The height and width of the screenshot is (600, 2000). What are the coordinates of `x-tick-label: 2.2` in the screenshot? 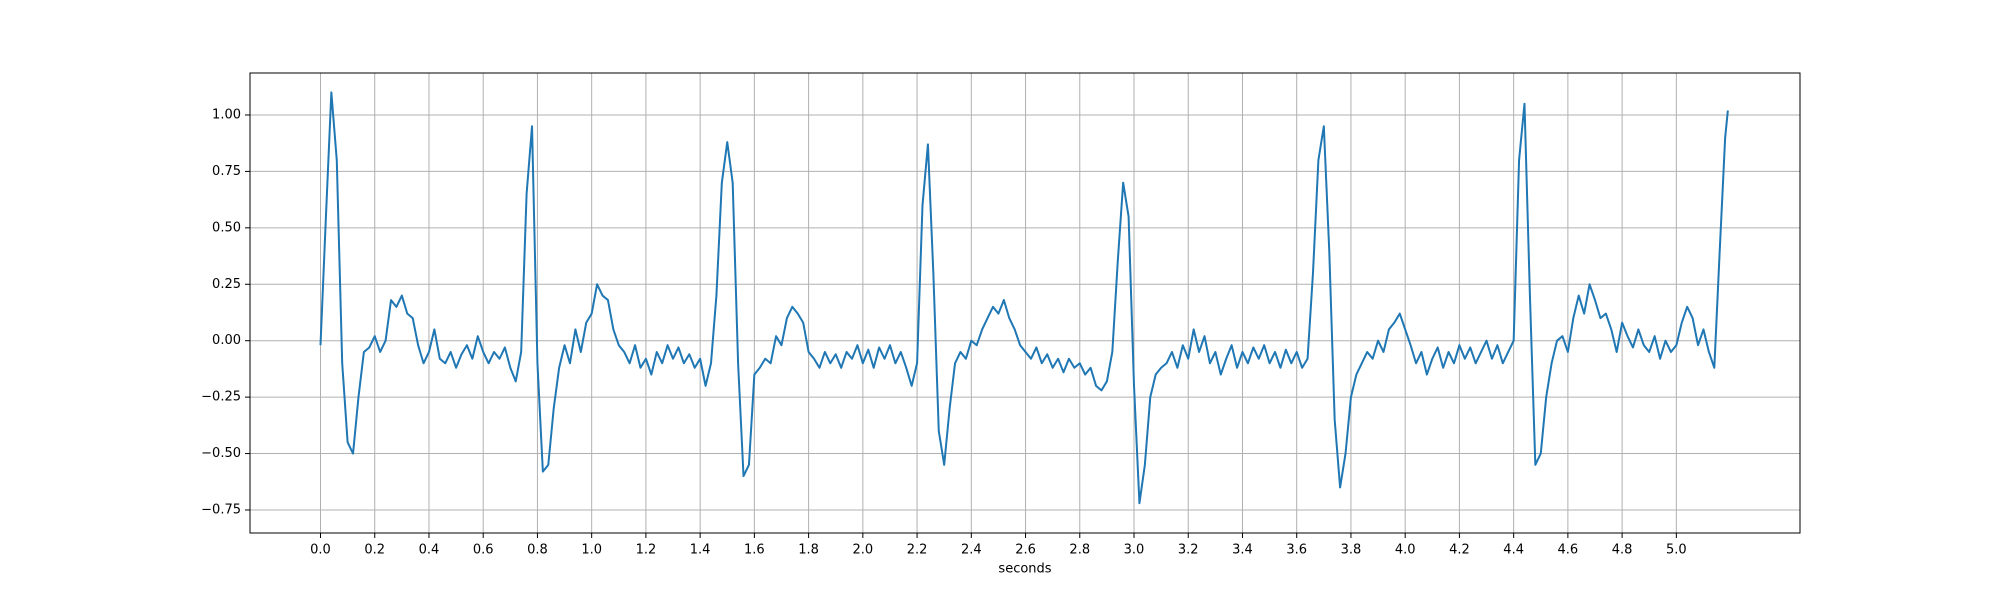 It's located at (917, 550).